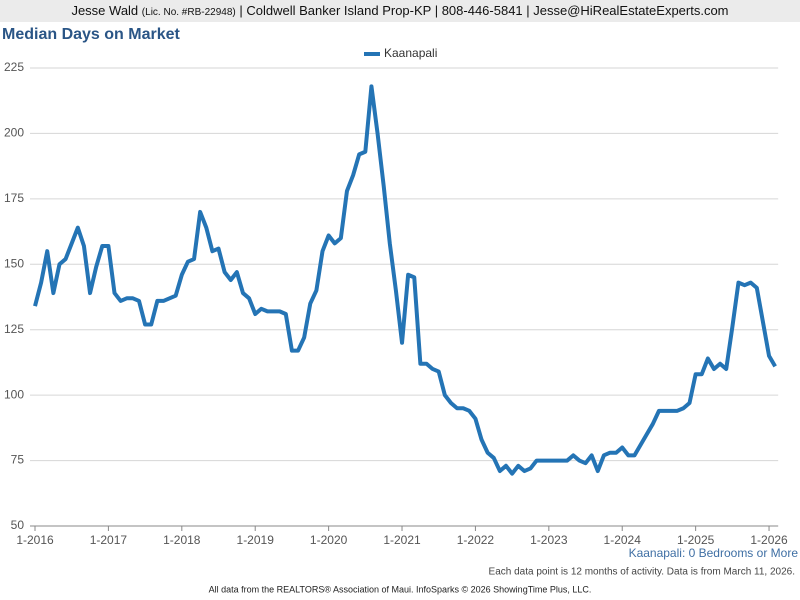  What do you see at coordinates (14, 329) in the screenshot?
I see `y-tick-label: 125` at bounding box center [14, 329].